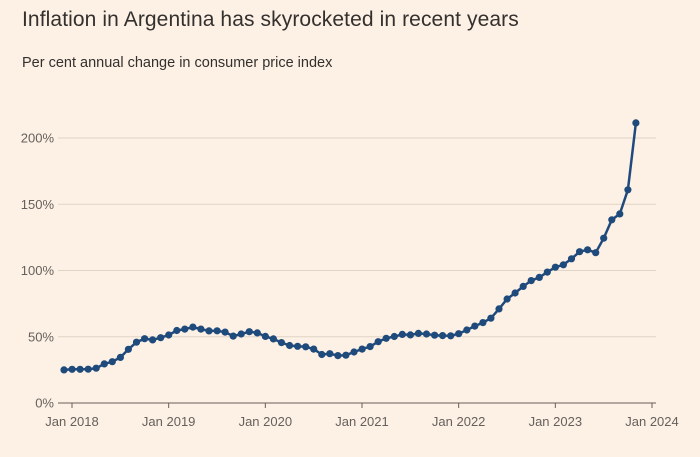 The width and height of the screenshot is (700, 457). What do you see at coordinates (362, 421) in the screenshot?
I see `x-tick-label: Jan 2021` at bounding box center [362, 421].